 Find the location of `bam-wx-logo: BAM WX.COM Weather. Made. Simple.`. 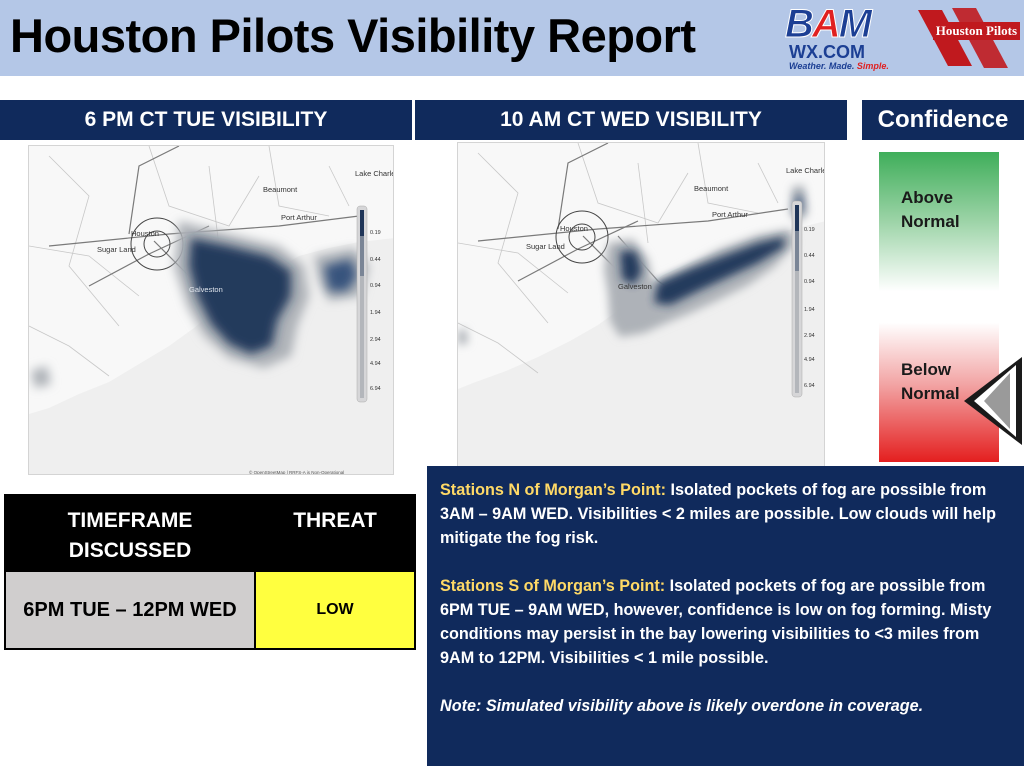

bam-wx-logo: BAM WX.COM Weather. Made. Simple. is located at coordinates (847, 37).